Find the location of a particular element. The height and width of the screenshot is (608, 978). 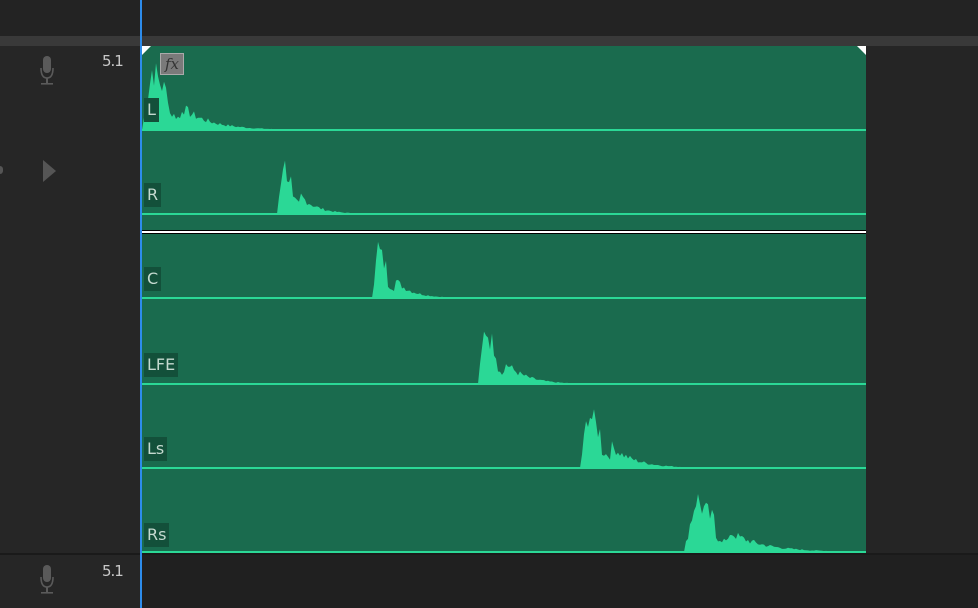

channel-label-lfe: LFE is located at coordinates (161, 365).